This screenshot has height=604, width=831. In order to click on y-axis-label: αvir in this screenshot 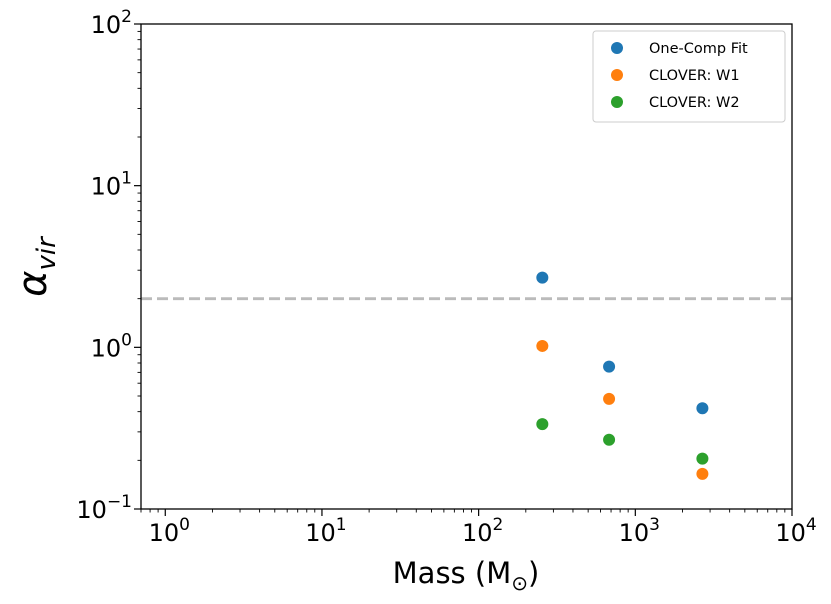, I will do `click(36, 266)`.